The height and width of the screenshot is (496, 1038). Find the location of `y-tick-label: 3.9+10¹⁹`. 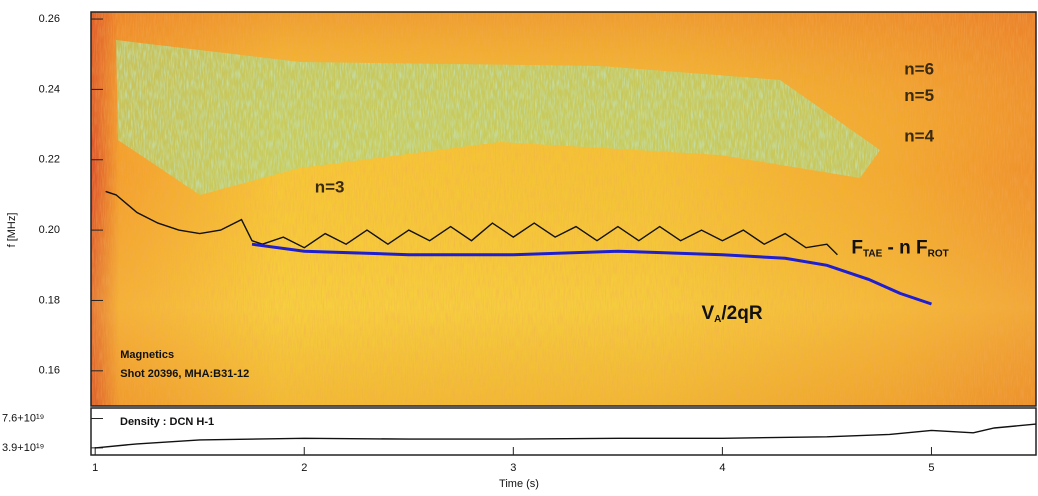

y-tick-label: 3.9+10¹⁹ is located at coordinates (23, 448).